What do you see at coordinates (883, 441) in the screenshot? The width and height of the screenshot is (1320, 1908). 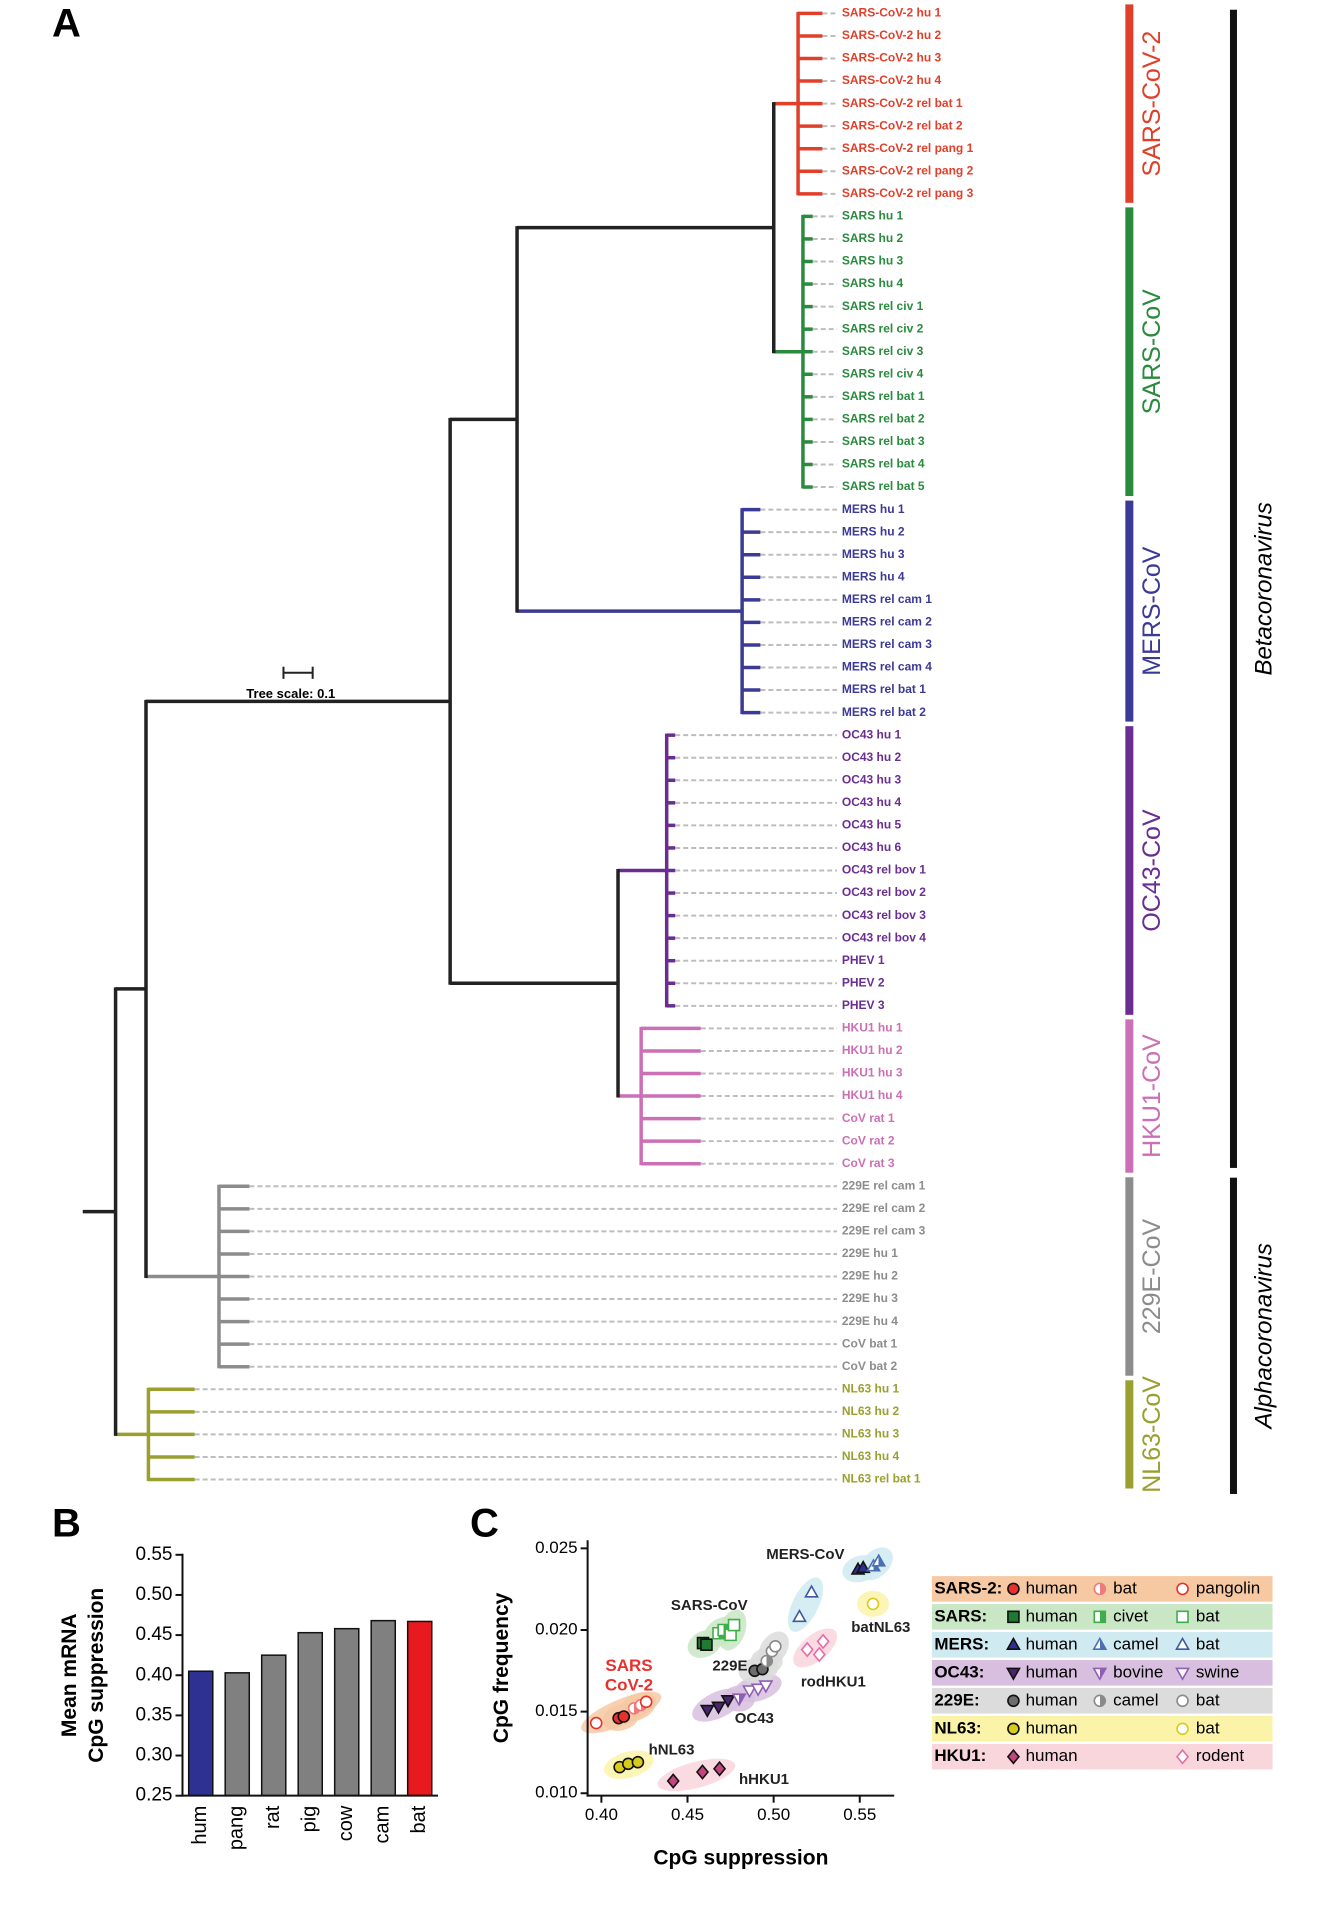 I see `leaf-label: SARS rel bat 3` at bounding box center [883, 441].